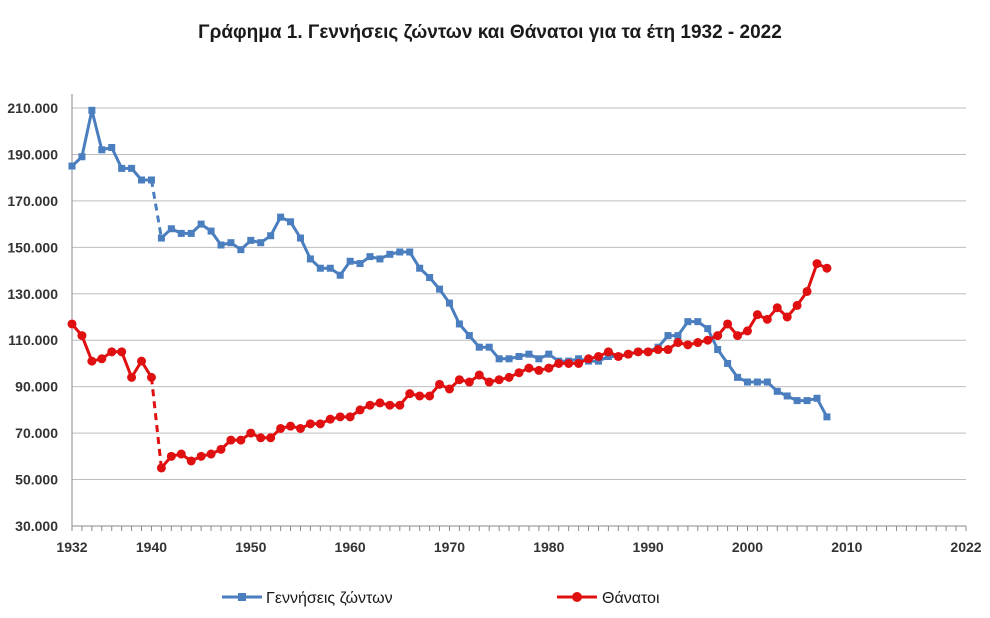  I want to click on legend-marker-deaths, so click(577, 597).